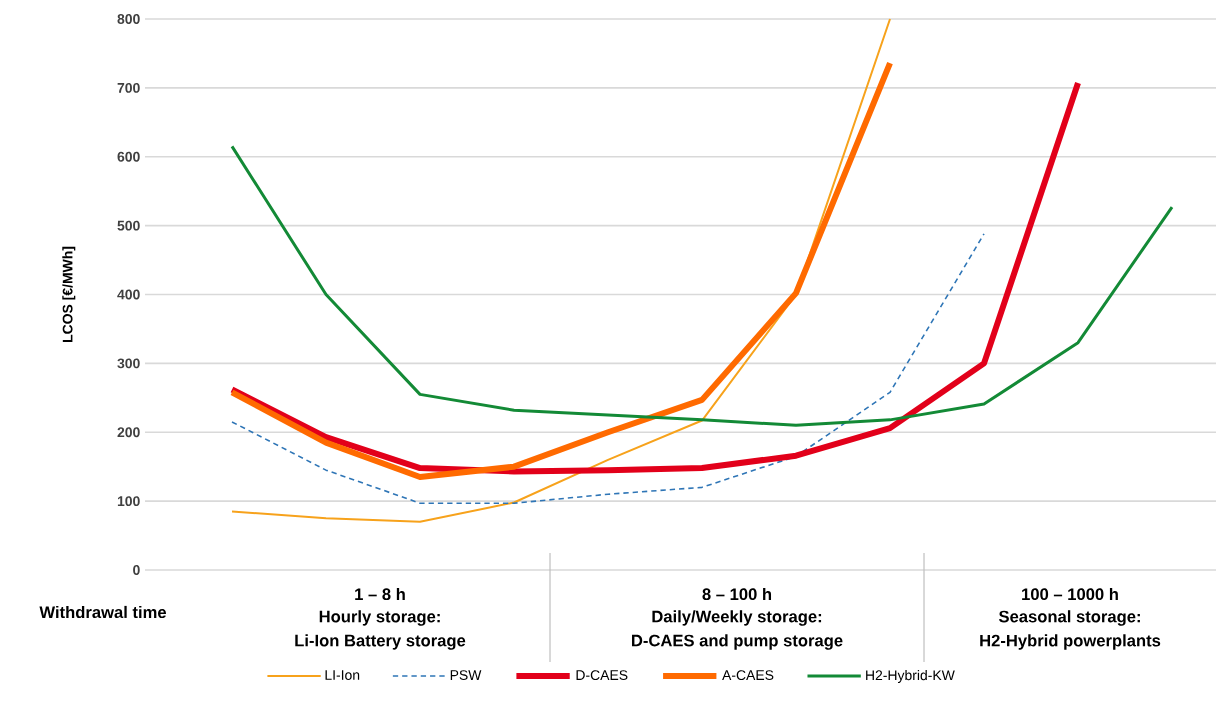  What do you see at coordinates (128, 156) in the screenshot?
I see `y-tick-label: 600` at bounding box center [128, 156].